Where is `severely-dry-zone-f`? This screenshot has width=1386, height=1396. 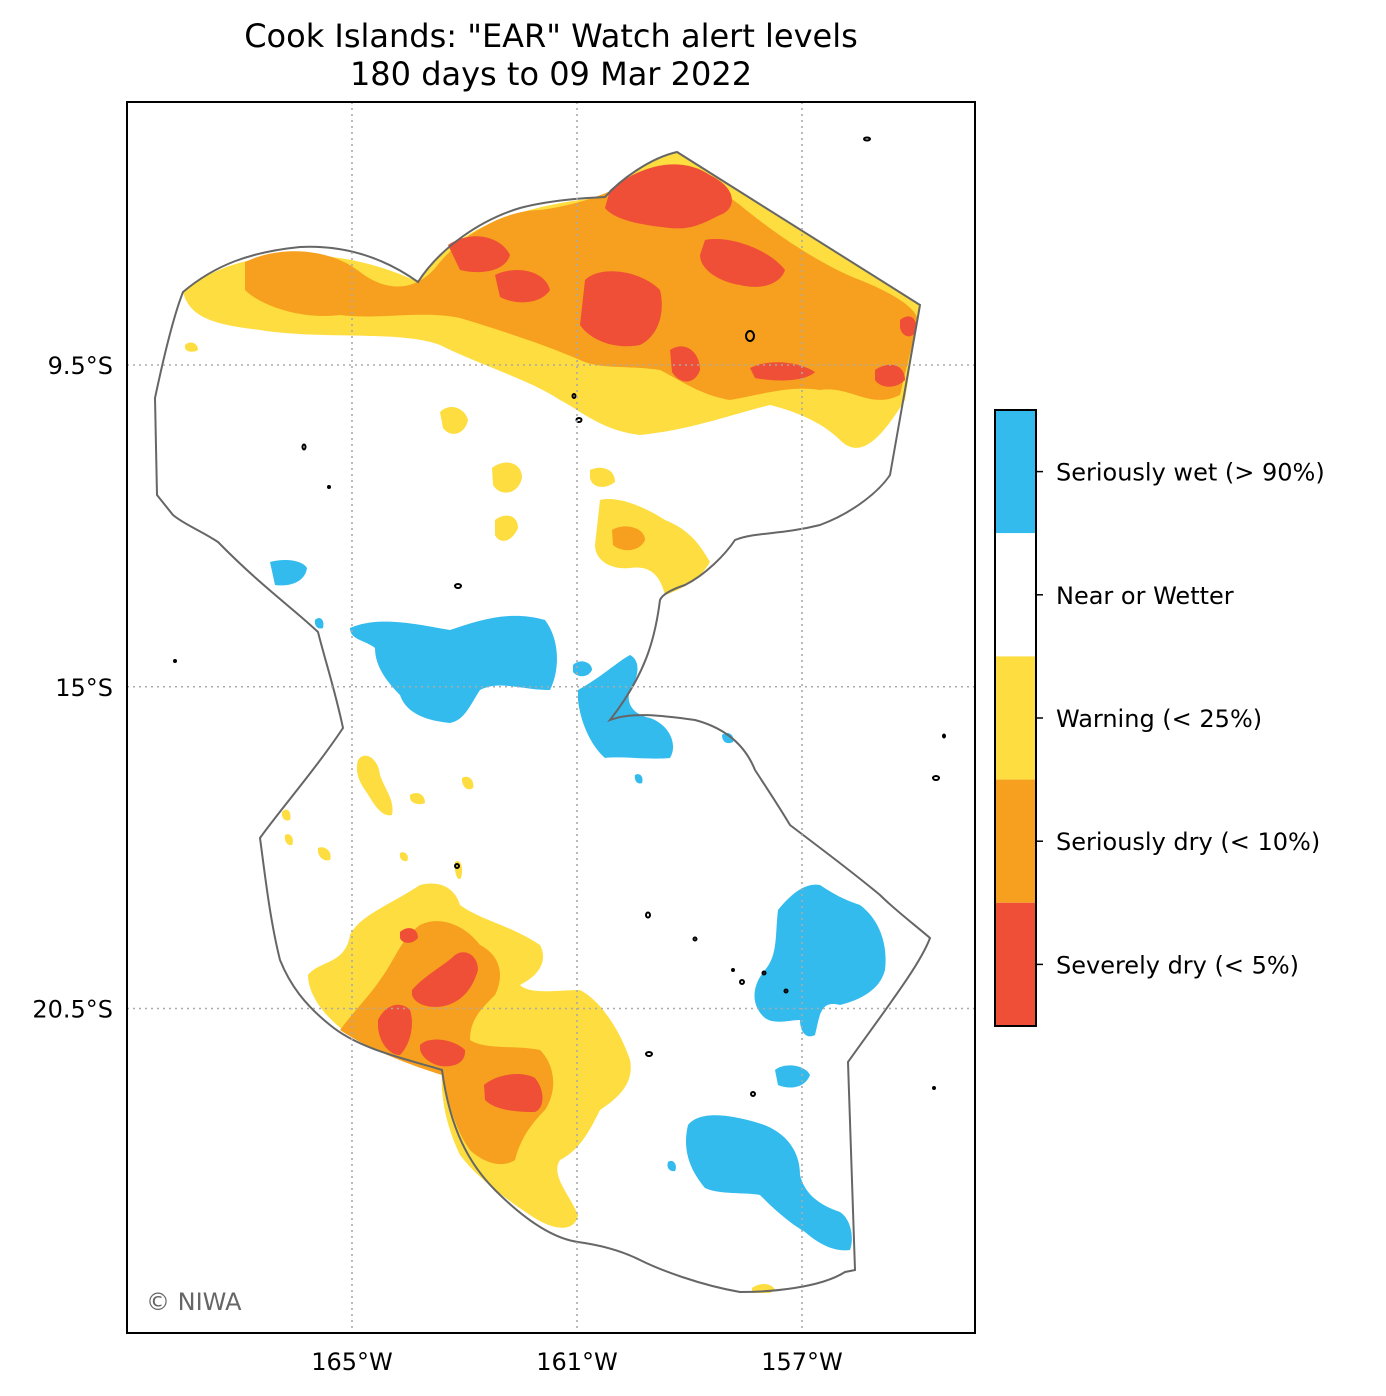
severely-dry-zone-f is located at coordinates (890, 375).